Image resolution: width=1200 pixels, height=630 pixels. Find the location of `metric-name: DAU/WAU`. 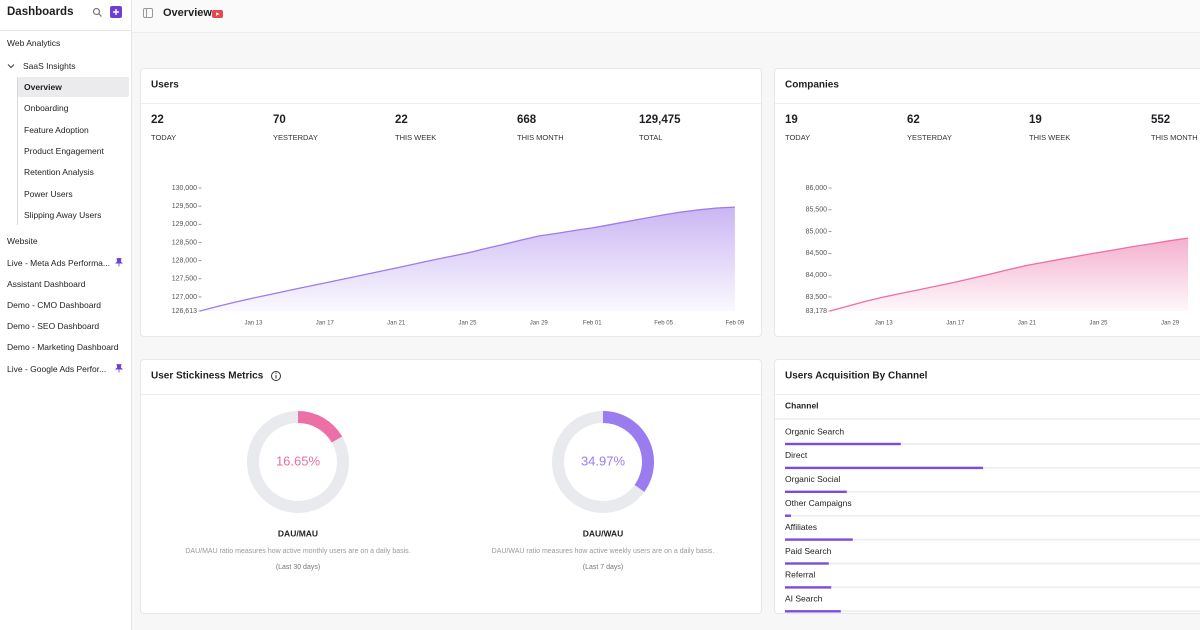

metric-name: DAU/WAU is located at coordinates (603, 533).